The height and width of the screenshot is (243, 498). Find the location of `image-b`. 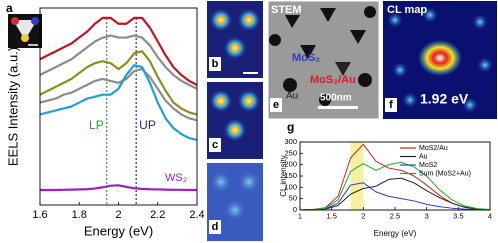

image-b is located at coordinates (235, 39).